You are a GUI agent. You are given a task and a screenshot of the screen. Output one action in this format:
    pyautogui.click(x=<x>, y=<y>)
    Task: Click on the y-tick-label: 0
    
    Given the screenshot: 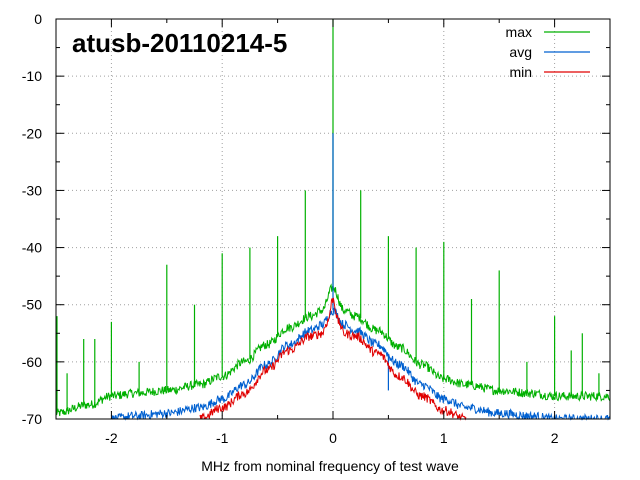 What is the action you would take?
    pyautogui.click(x=38, y=19)
    